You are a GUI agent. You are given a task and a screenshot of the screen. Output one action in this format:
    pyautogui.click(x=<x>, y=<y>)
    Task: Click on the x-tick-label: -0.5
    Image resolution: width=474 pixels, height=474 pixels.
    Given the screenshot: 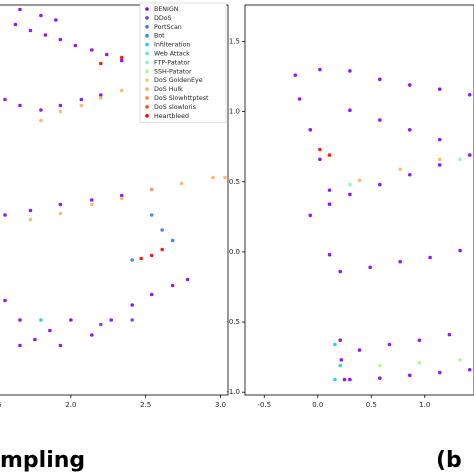 What is the action you would take?
    pyautogui.click(x=264, y=405)
    